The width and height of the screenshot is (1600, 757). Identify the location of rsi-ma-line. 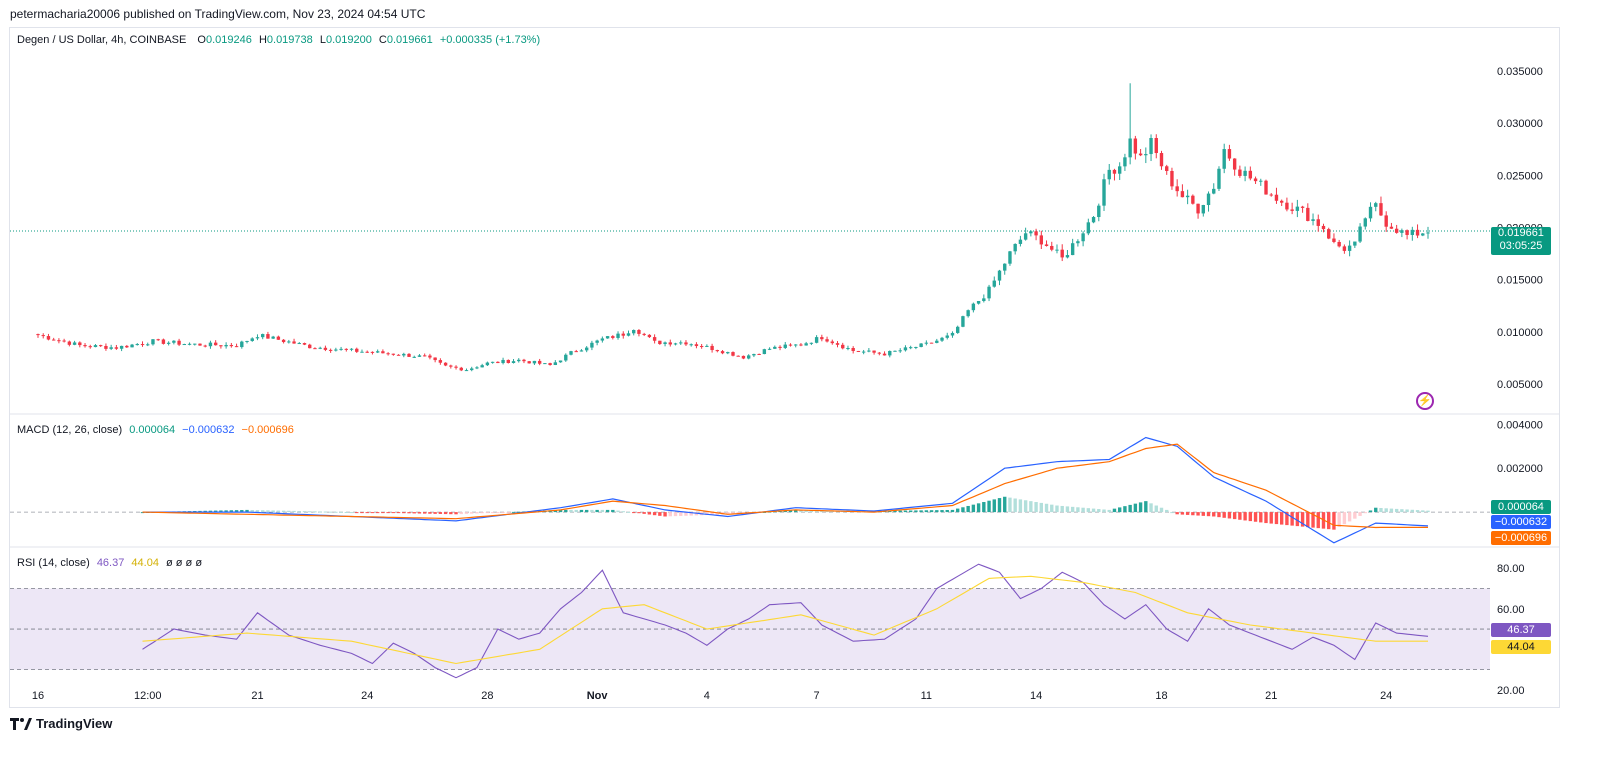
(785, 620).